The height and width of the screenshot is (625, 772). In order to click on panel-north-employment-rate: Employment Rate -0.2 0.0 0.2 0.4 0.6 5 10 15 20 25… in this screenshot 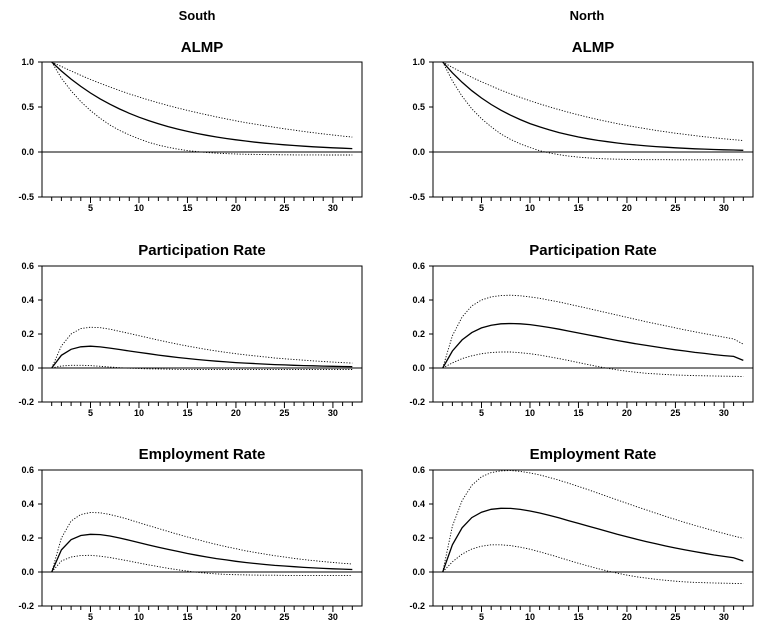, I will do `click(581, 534)`.